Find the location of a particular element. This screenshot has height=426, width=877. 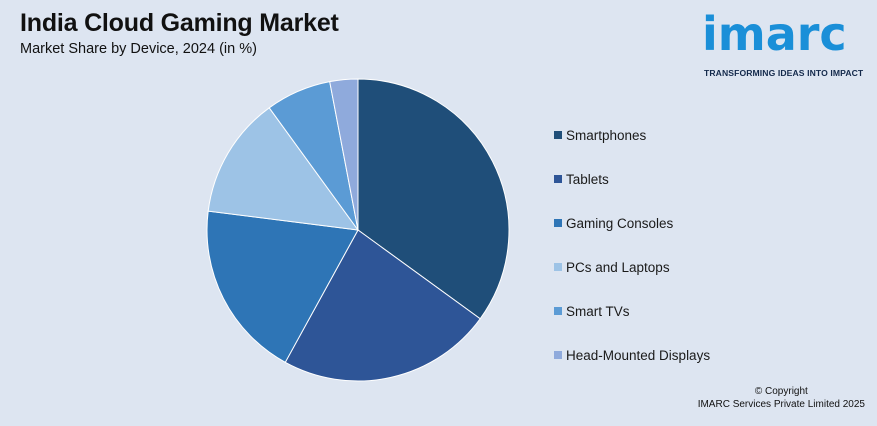

pie-slice-smartphones is located at coordinates (433, 199).